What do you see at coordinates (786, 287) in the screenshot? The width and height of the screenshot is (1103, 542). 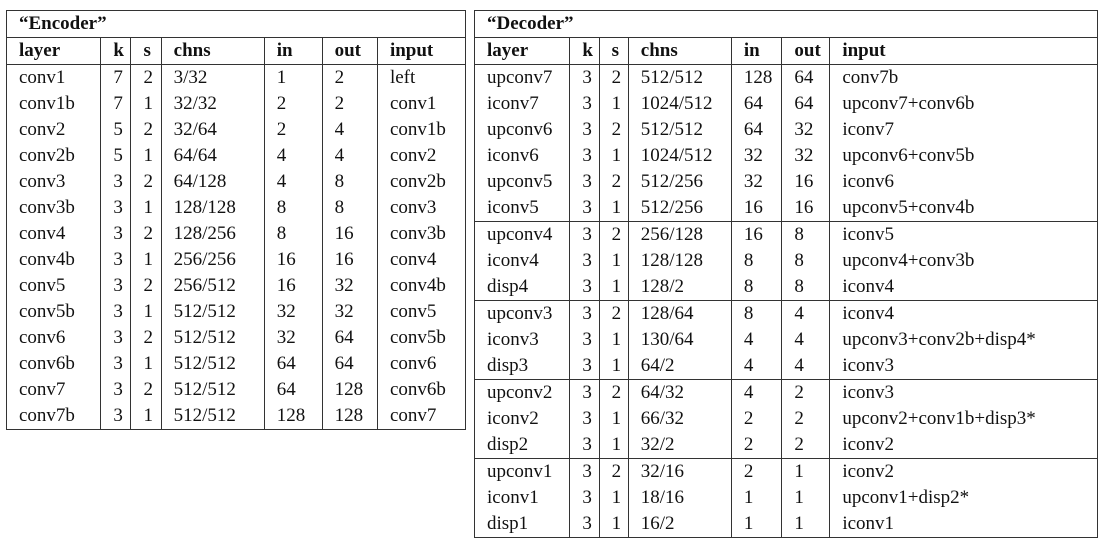 I see `table-row: disp4 3 1 128/2 8 8 iconv4` at bounding box center [786, 287].